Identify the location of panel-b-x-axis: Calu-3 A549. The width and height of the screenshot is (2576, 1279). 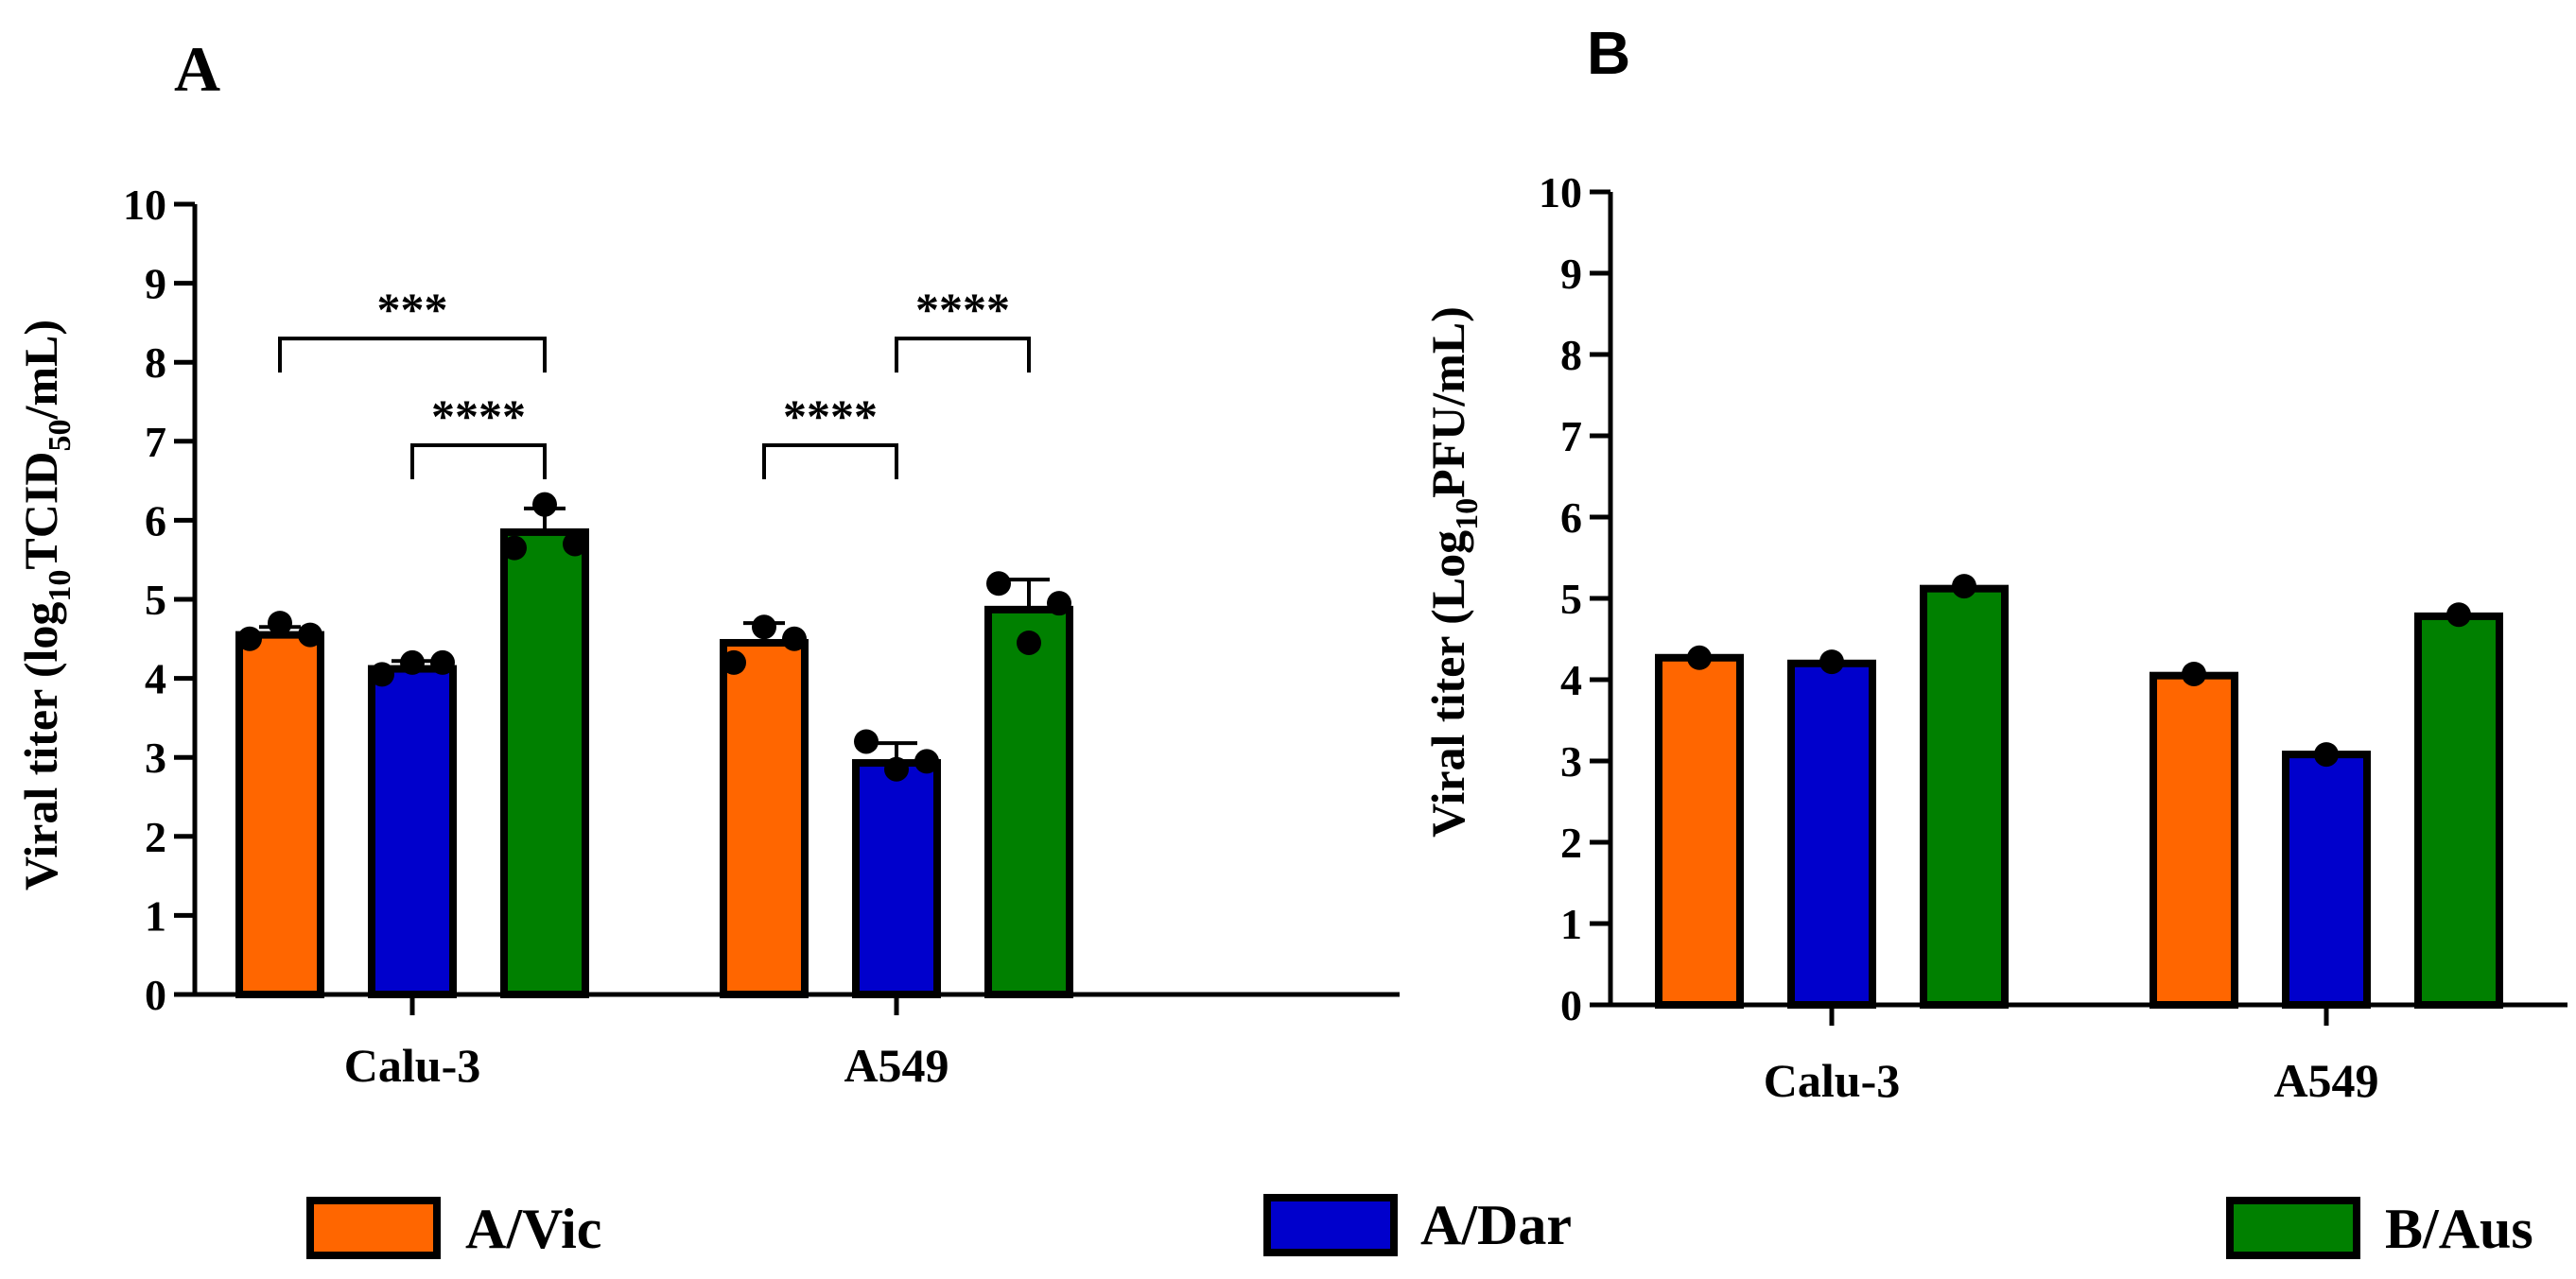
(2088, 1054).